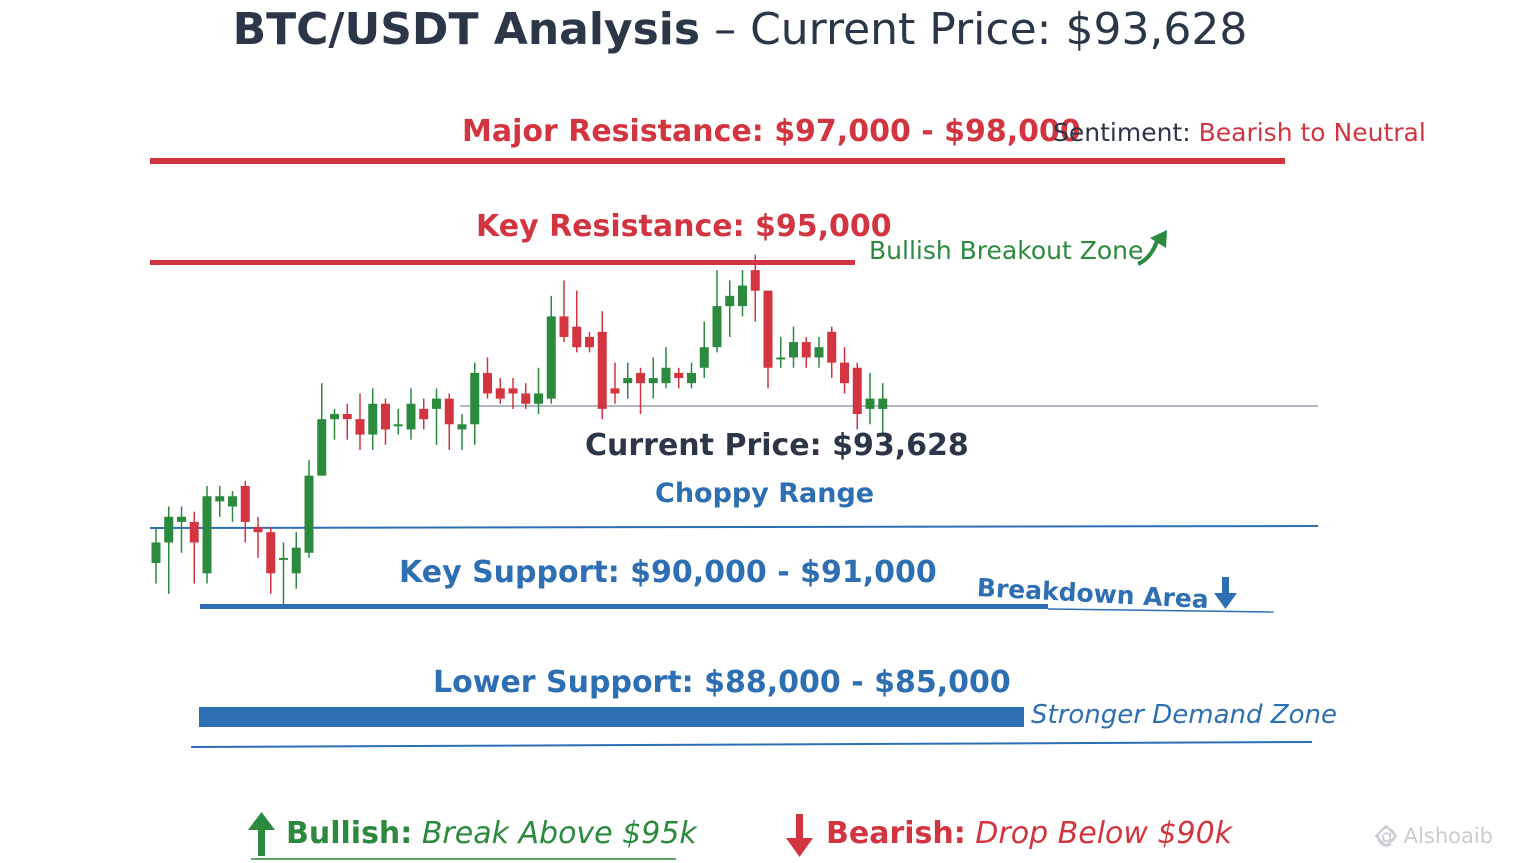 Image resolution: width=1536 pixels, height=863 pixels. I want to click on bearish-arrow-shaft-icon, so click(799, 827).